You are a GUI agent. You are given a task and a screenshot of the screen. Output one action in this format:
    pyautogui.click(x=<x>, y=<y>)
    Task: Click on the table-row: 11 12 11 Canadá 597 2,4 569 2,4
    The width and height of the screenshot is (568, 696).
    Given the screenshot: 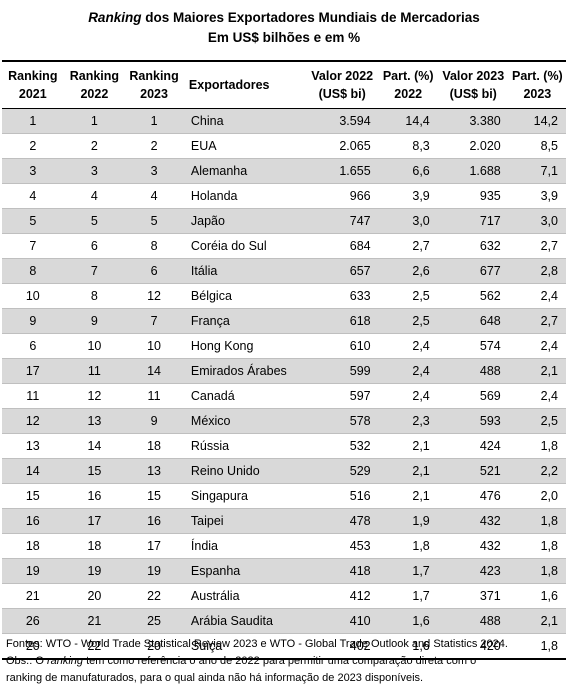 What is the action you would take?
    pyautogui.click(x=284, y=396)
    